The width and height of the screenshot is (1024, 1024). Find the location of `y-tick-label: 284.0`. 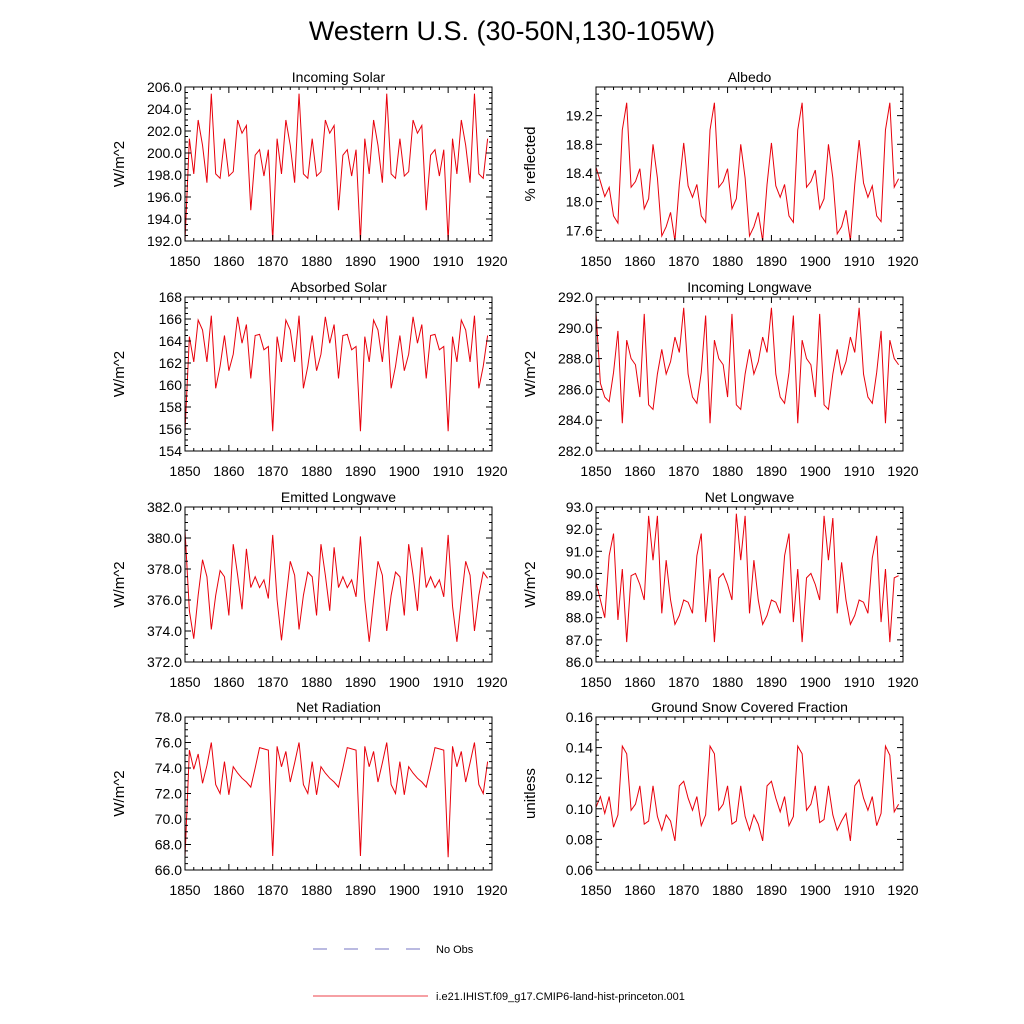

y-tick-label: 284.0 is located at coordinates (575, 420).